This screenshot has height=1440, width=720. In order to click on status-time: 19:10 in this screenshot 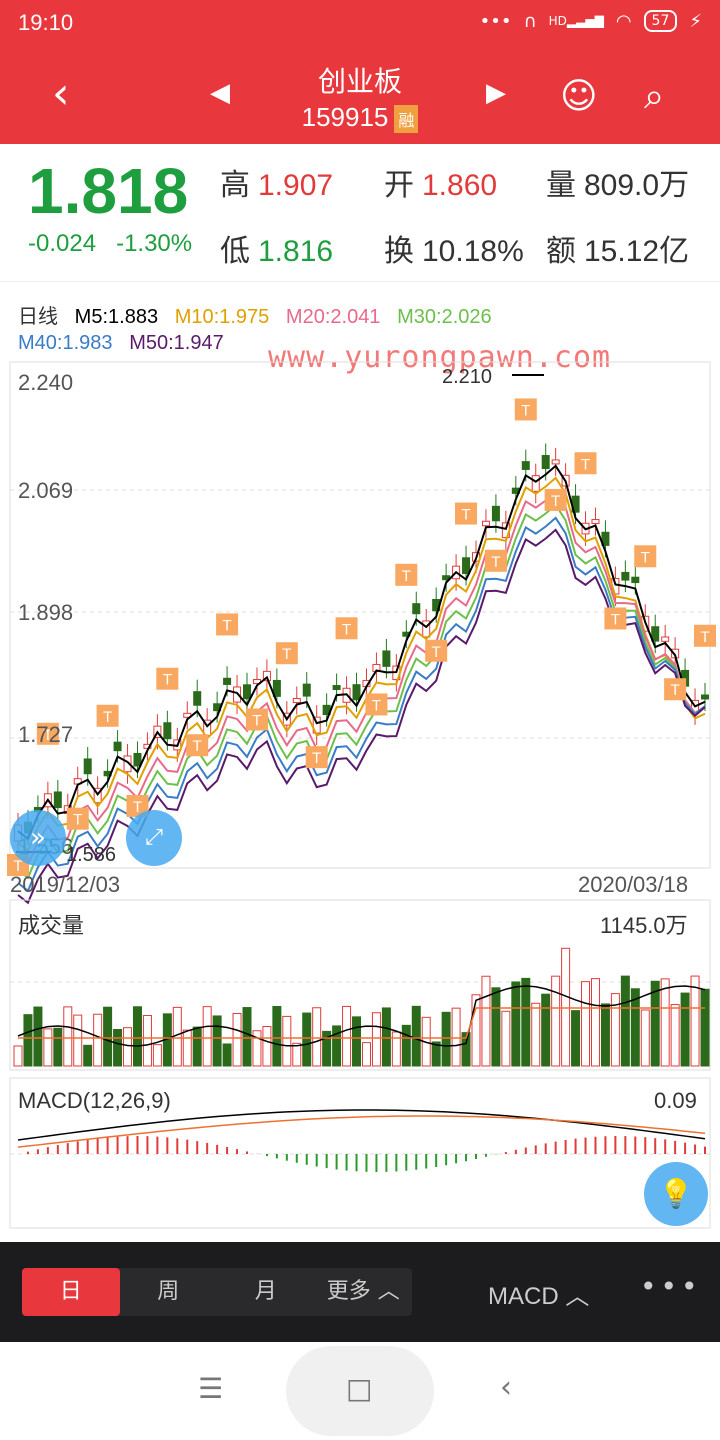, I will do `click(46, 22)`.